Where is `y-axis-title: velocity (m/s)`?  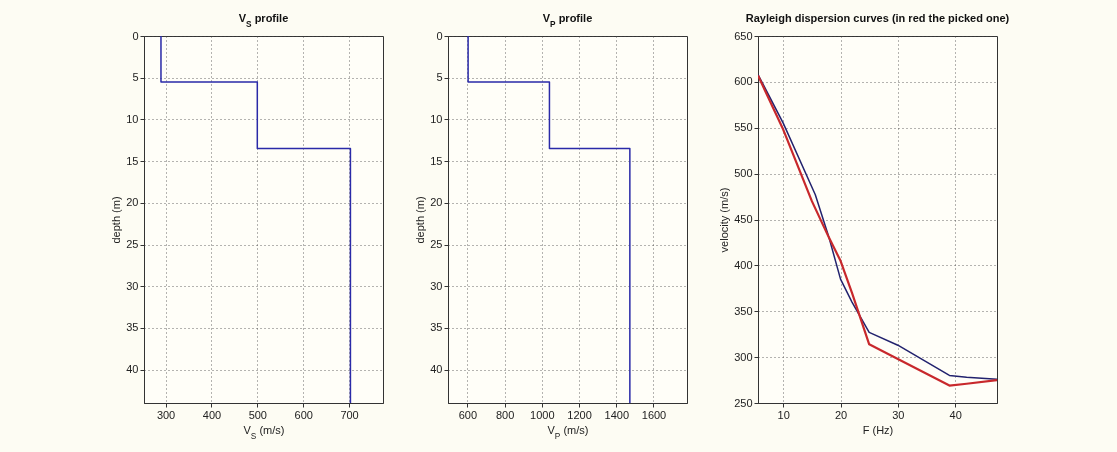
y-axis-title: velocity (m/s) is located at coordinates (724, 220).